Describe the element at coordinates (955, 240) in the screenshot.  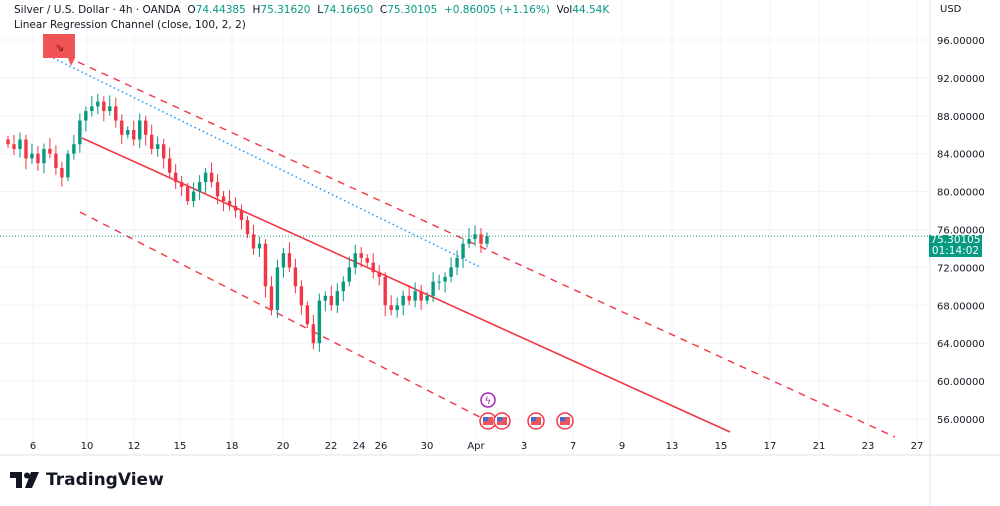
I see `last-price: 75.30105` at that location.